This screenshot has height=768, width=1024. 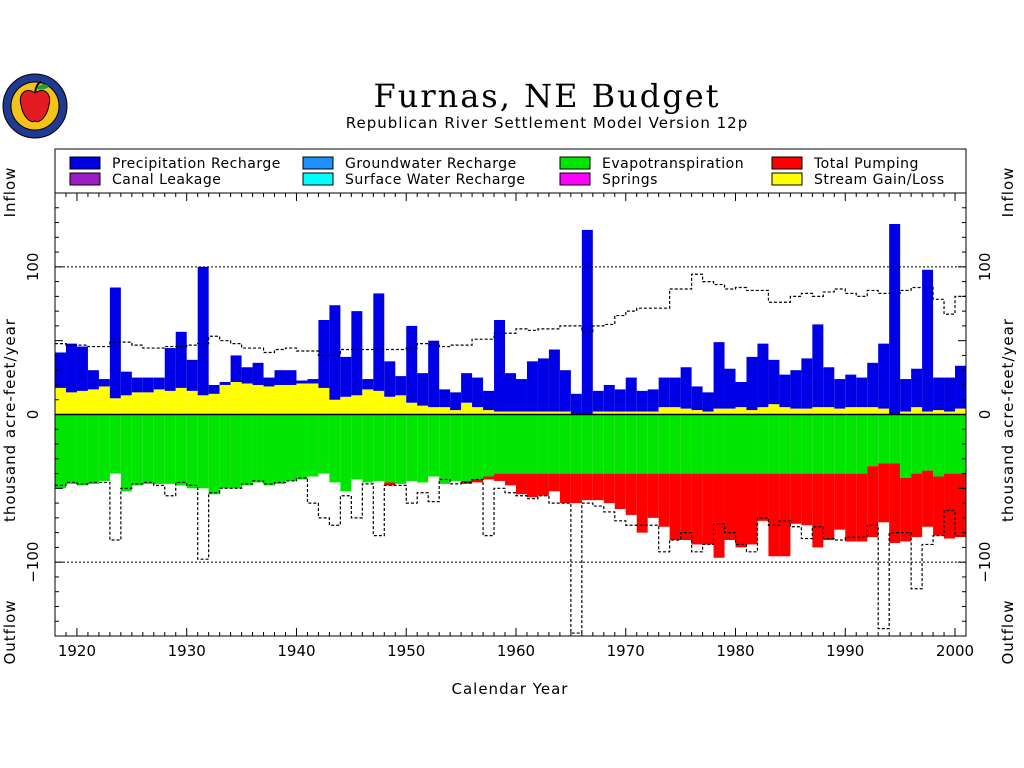 What do you see at coordinates (873, 502) in the screenshot?
I see `bar-total-pumping-1992` at bounding box center [873, 502].